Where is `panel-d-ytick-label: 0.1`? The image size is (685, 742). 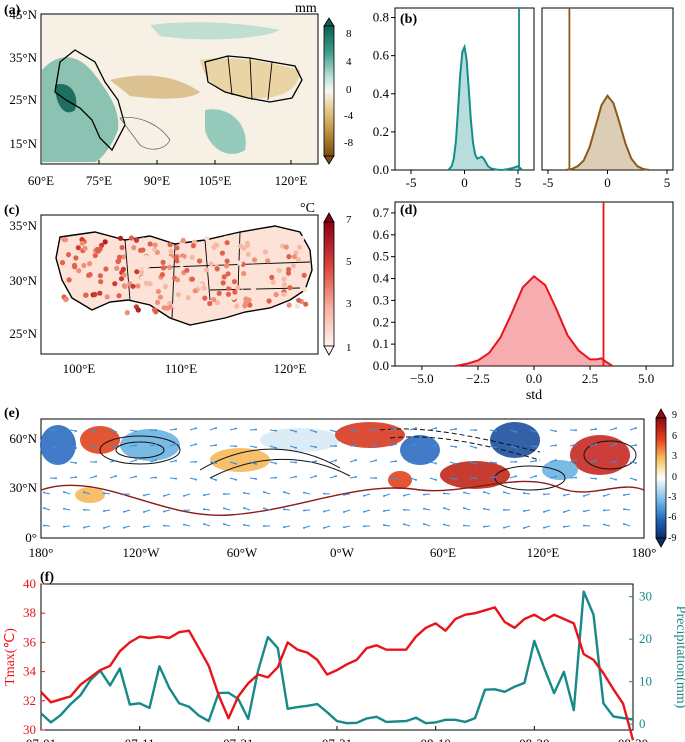 panel-d-ytick-label: 0.1 is located at coordinates (381, 343).